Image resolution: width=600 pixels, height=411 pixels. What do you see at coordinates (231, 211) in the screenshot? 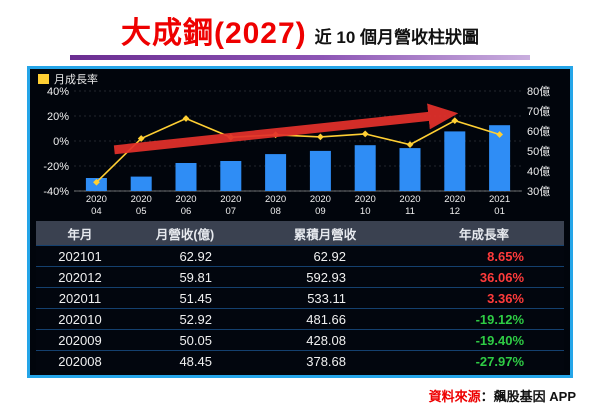
I see `svg-text: 07` at bounding box center [231, 211].